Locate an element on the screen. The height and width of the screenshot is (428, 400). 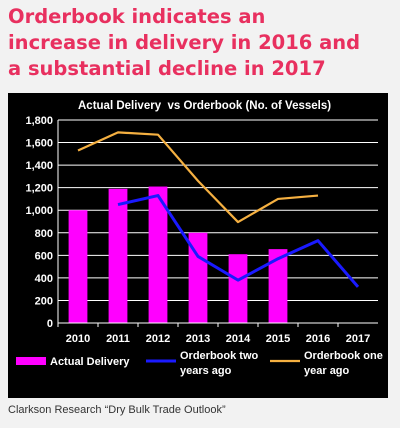
y-tick-label: 1,800 is located at coordinates (39, 121).